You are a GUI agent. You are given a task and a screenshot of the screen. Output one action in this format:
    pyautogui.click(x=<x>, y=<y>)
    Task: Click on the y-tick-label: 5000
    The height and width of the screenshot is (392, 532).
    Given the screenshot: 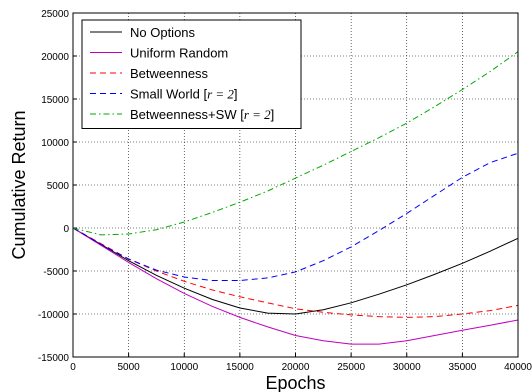 What is the action you would take?
    pyautogui.click(x=58, y=186)
    